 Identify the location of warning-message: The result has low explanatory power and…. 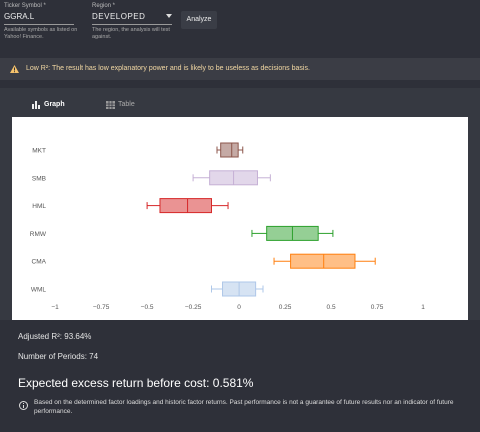
(180, 68).